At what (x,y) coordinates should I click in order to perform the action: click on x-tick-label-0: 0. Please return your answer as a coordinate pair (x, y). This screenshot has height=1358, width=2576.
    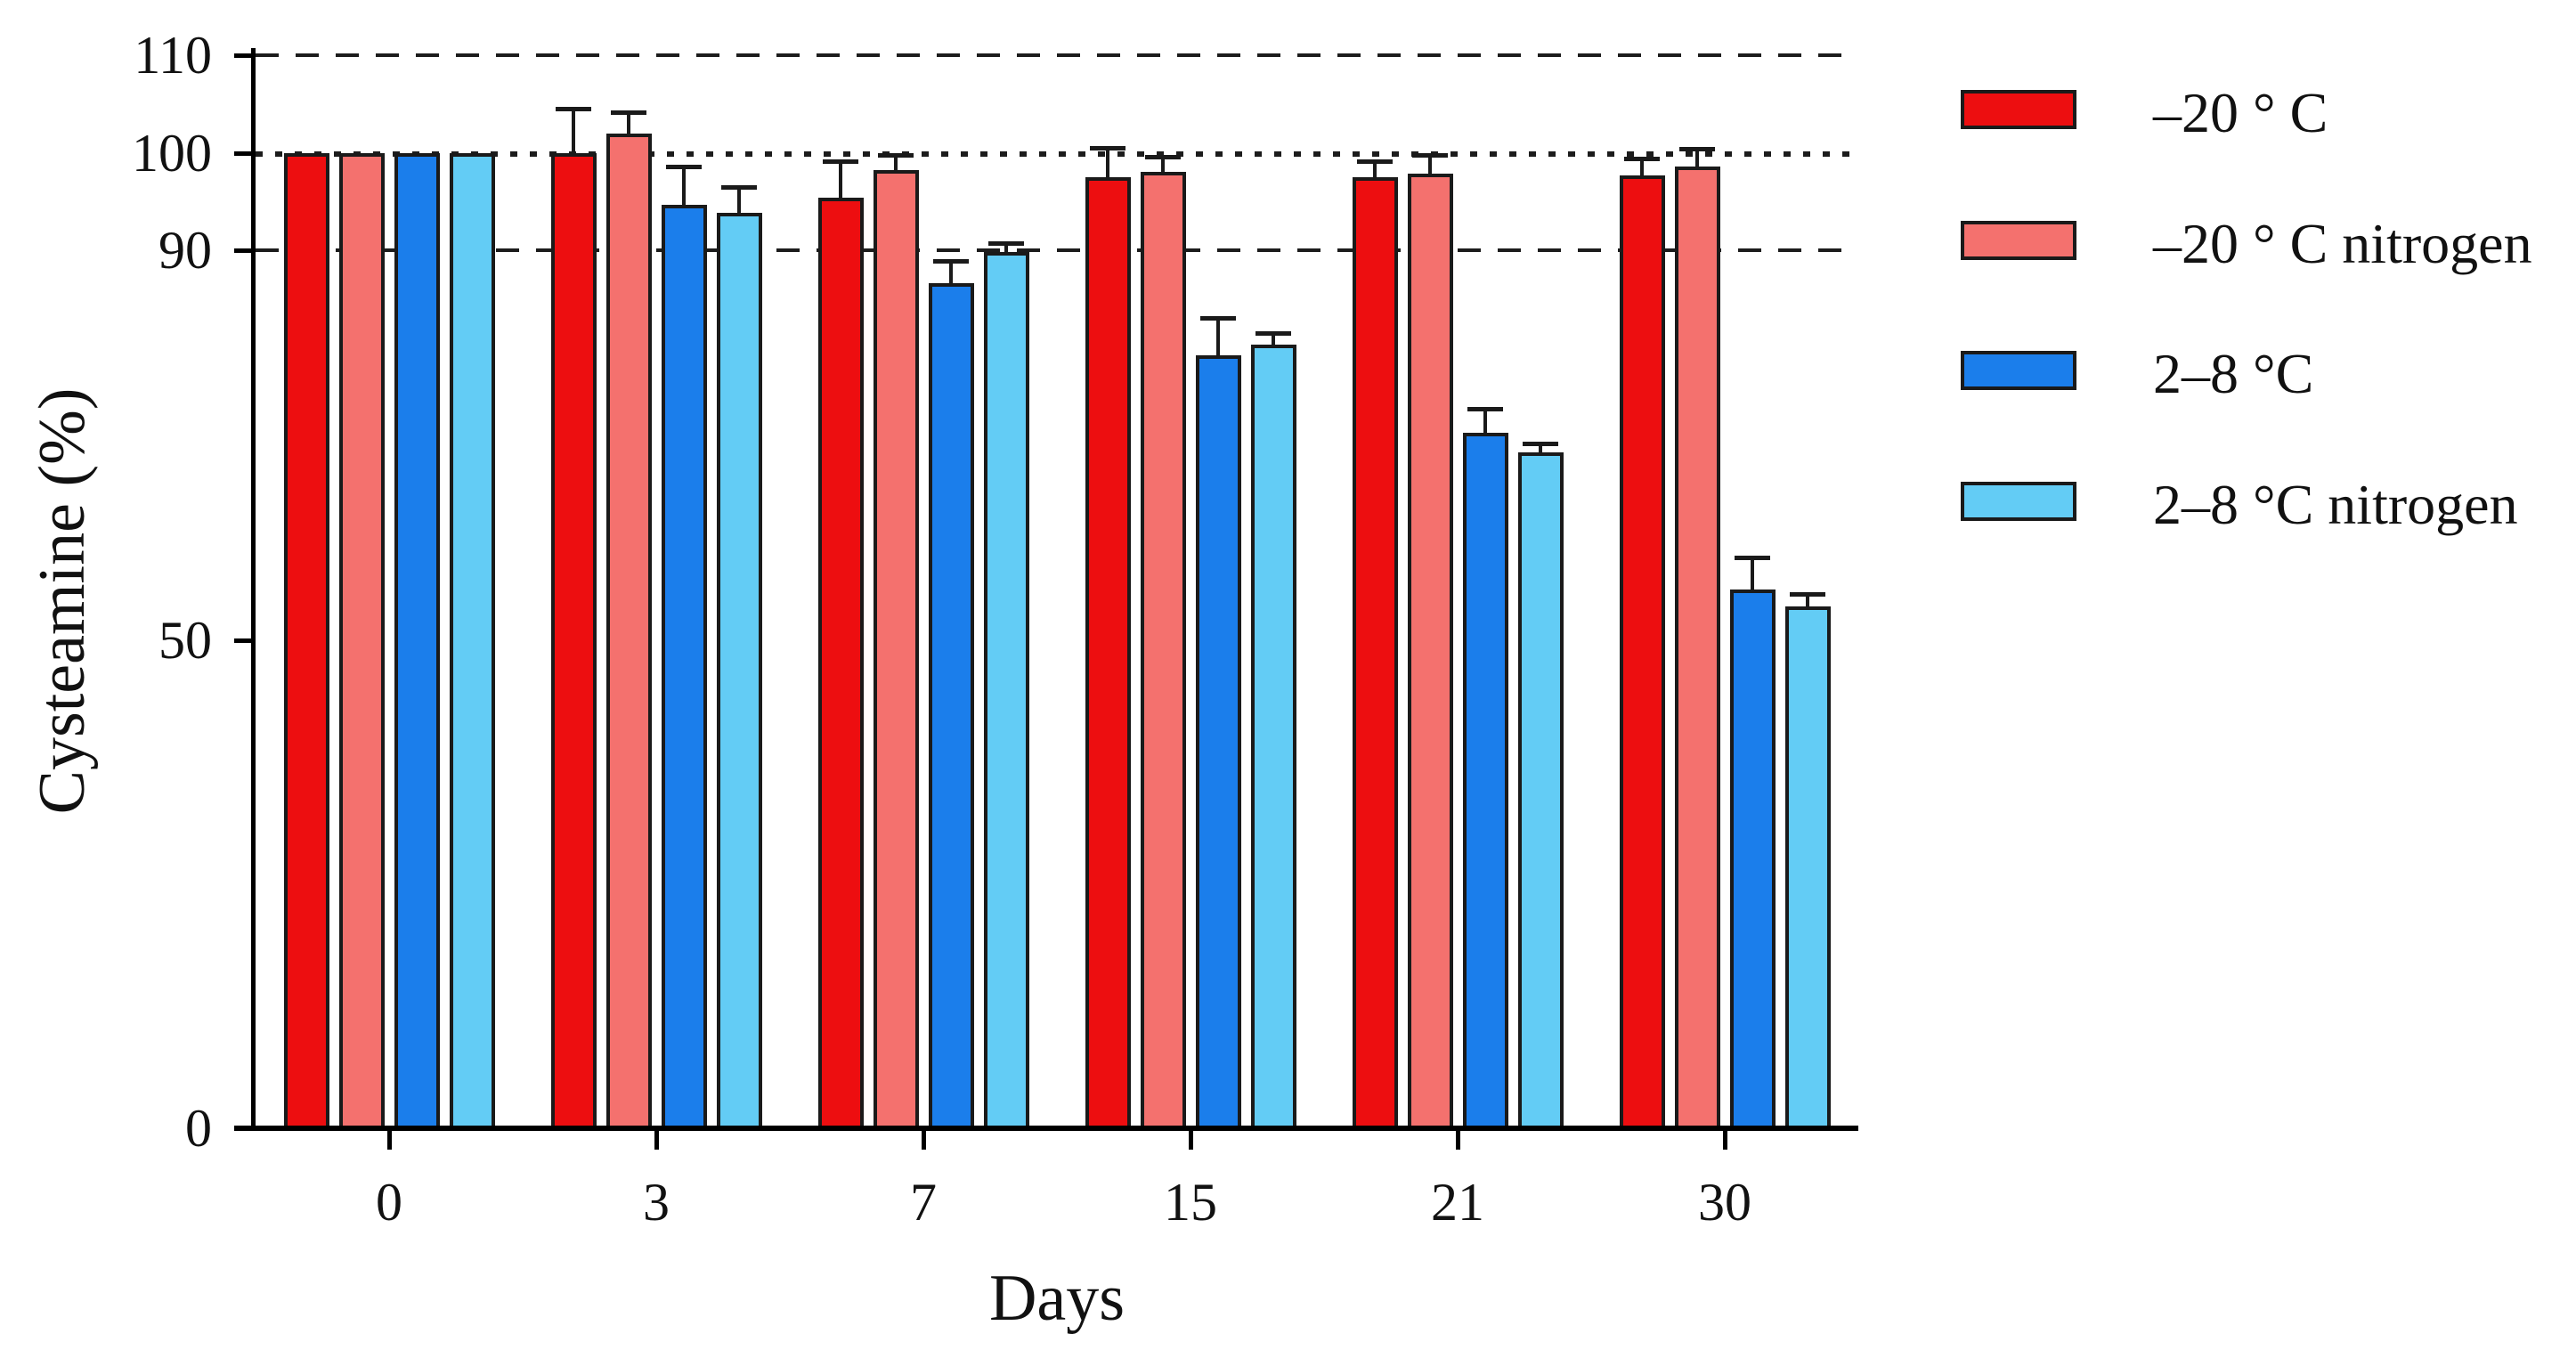
    Looking at the image, I should click on (389, 1202).